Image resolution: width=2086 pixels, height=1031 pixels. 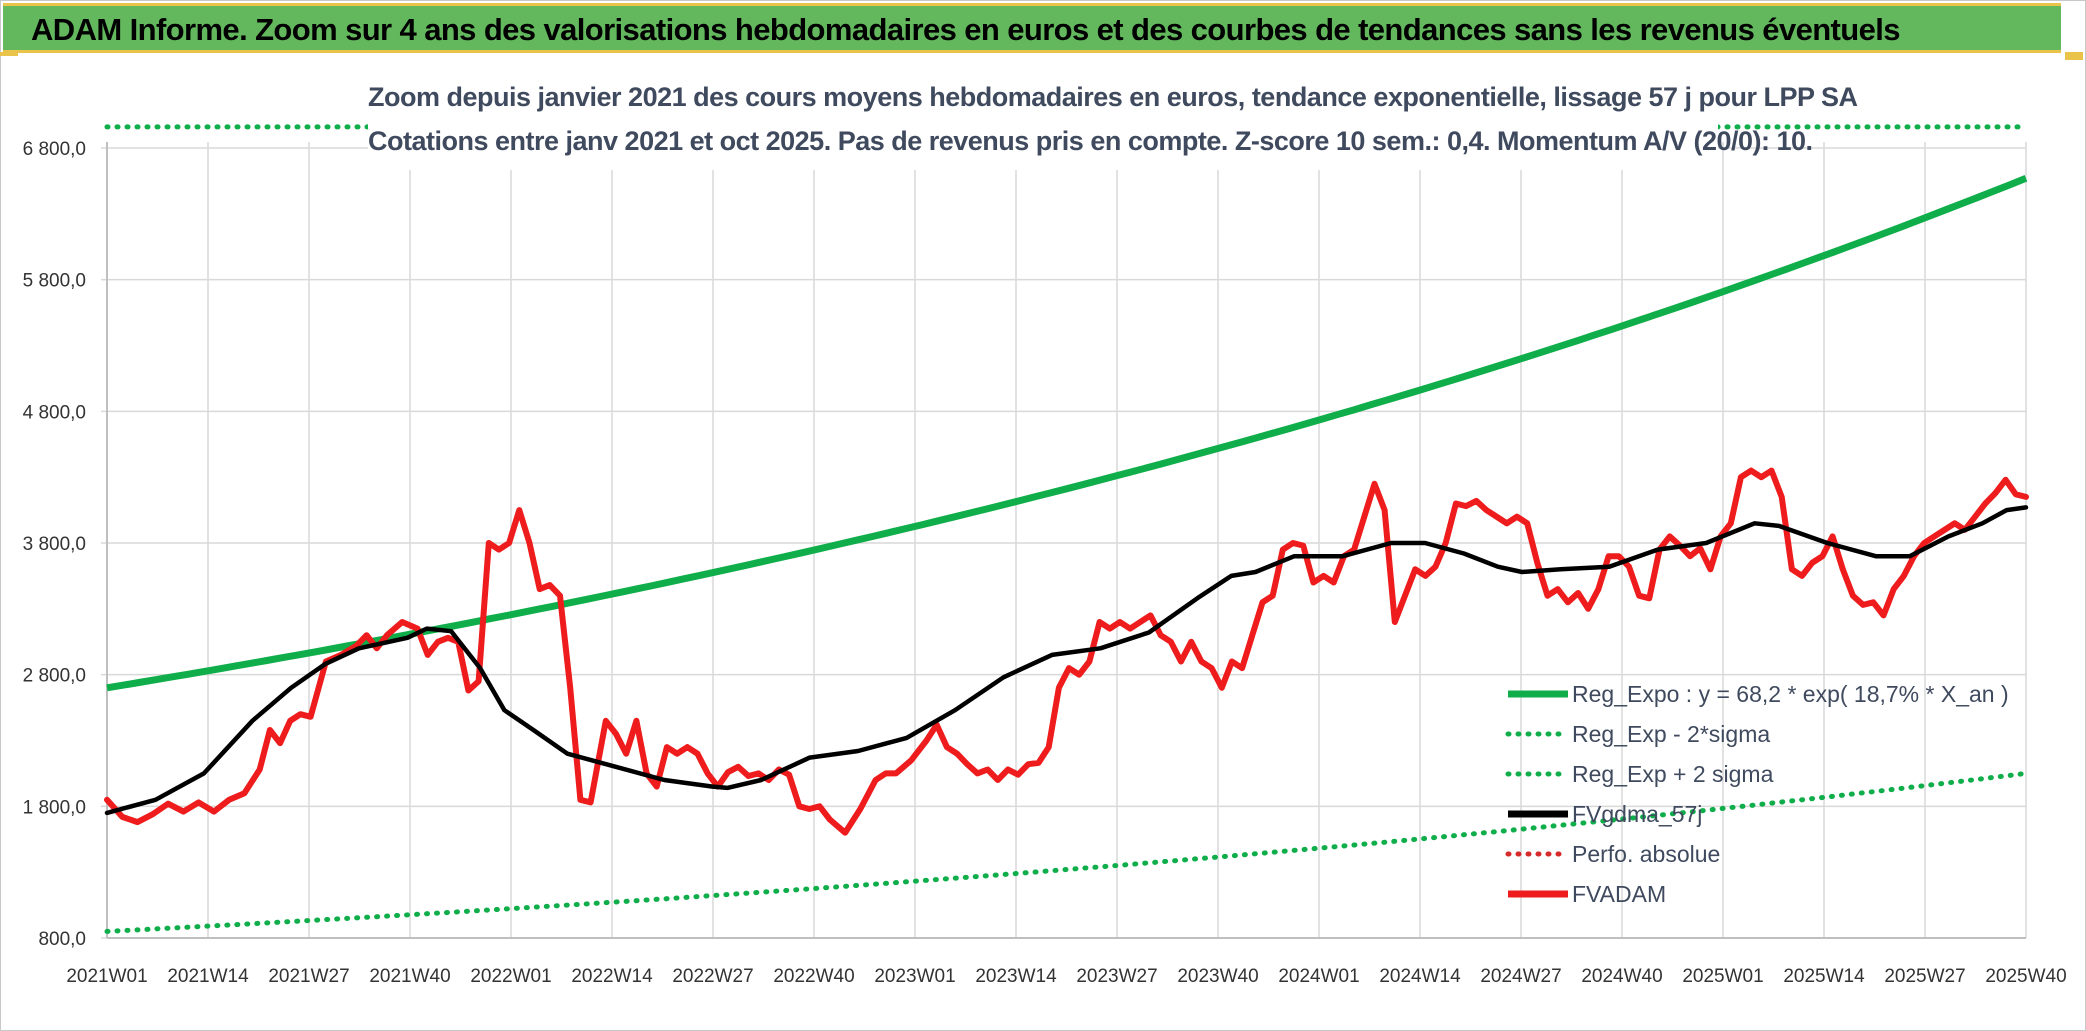 What do you see at coordinates (612, 976) in the screenshot?
I see `x-tick-label: 2022W14` at bounding box center [612, 976].